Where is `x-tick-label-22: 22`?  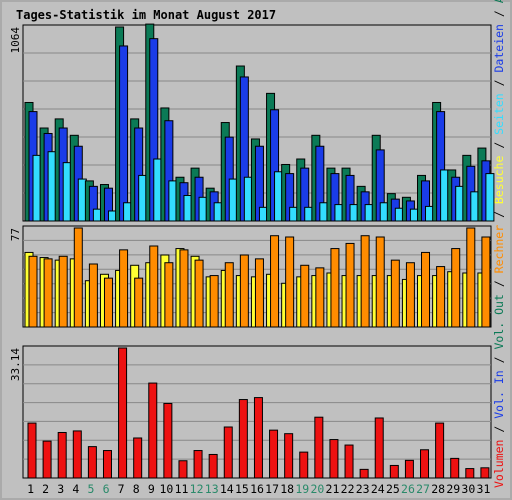 x-tick-label-22: 22 is located at coordinates (348, 489).